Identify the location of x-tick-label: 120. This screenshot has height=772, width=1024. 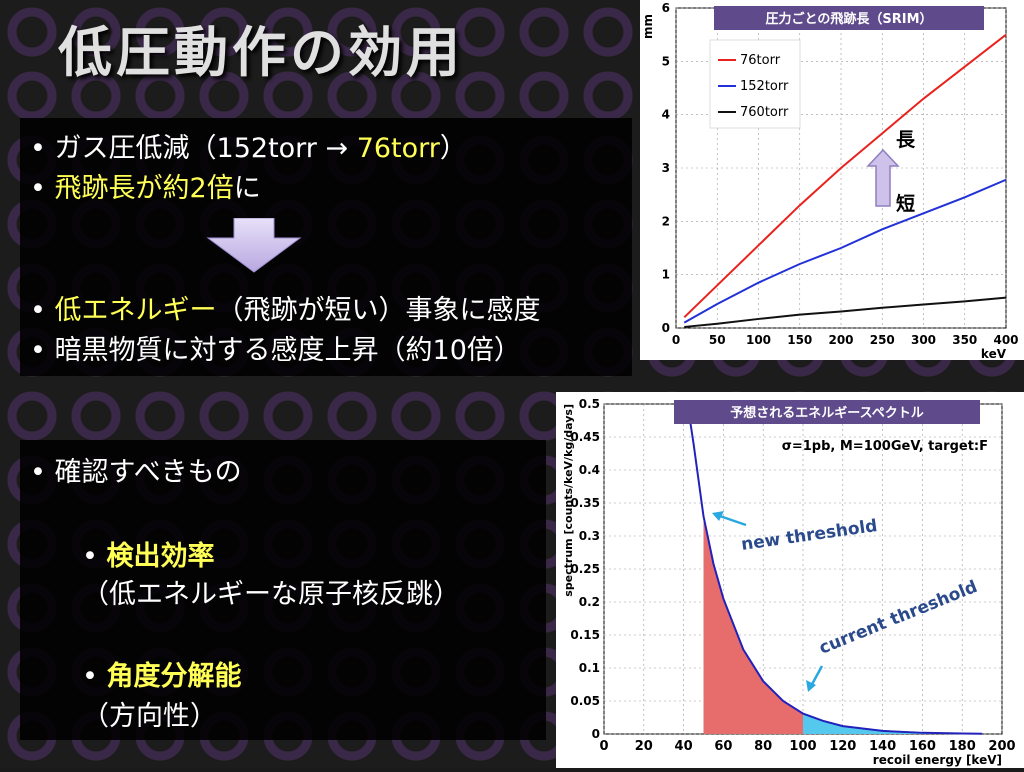
(842, 746).